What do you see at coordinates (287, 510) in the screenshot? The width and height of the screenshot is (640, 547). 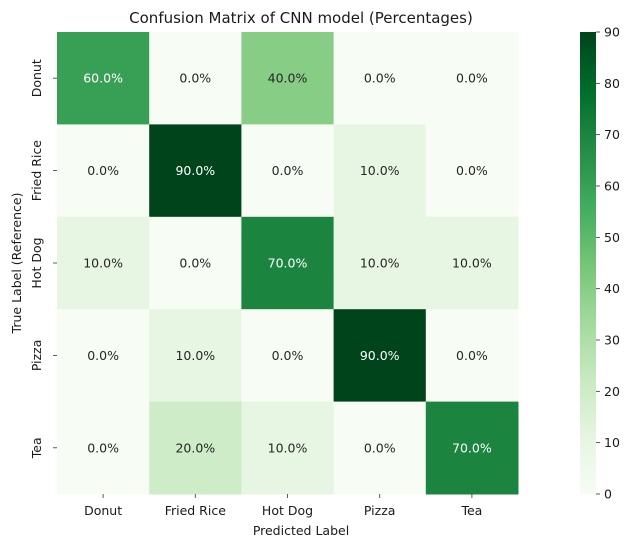 I see `x-tick-label: Hot Dog` at bounding box center [287, 510].